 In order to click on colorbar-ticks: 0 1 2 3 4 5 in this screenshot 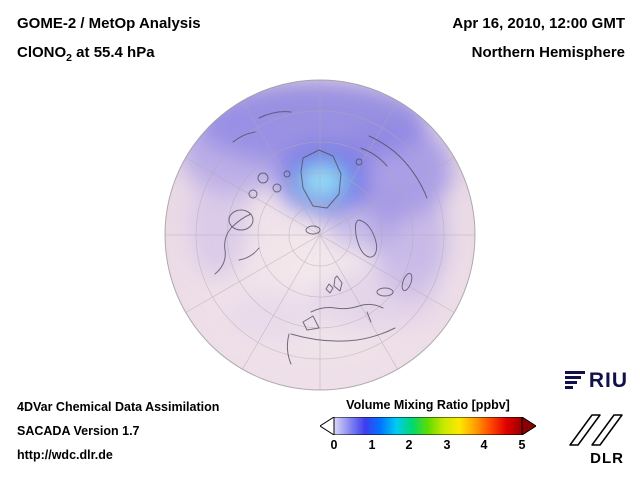, I will do `click(428, 446)`.